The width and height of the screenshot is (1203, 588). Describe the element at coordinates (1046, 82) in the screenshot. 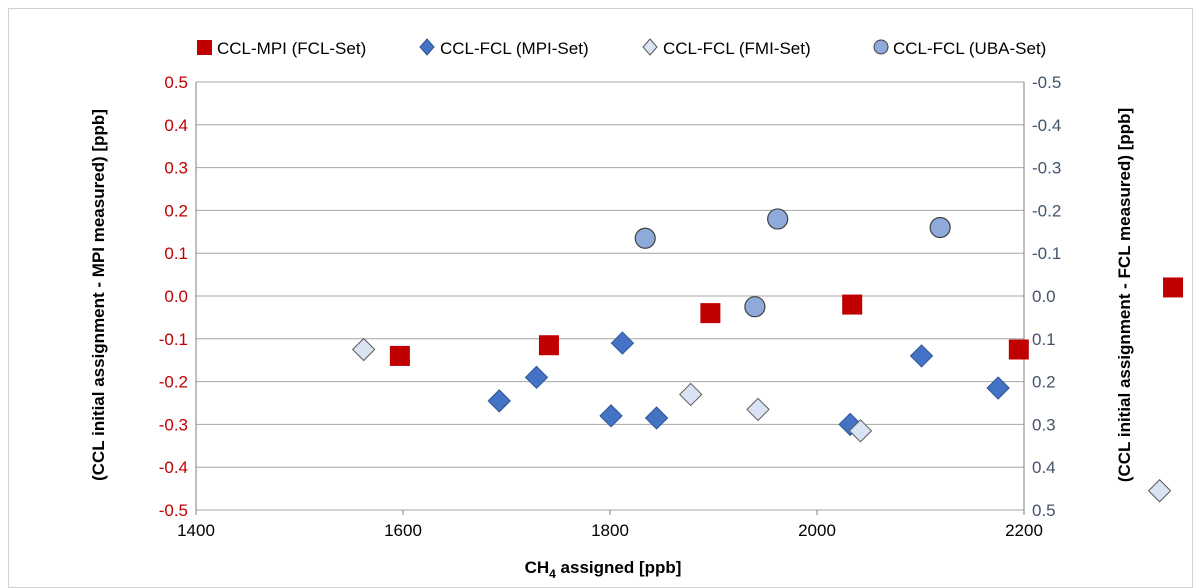

I see `y-tick-label-right: -0.5` at that location.